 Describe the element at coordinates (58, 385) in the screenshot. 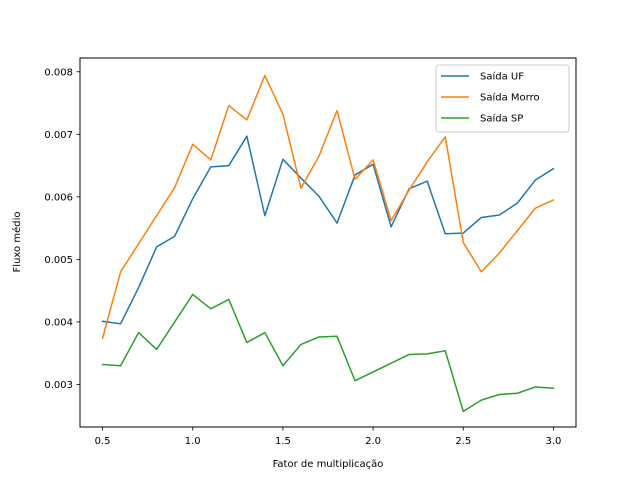

I see `y-tick-label: 0.003` at that location.